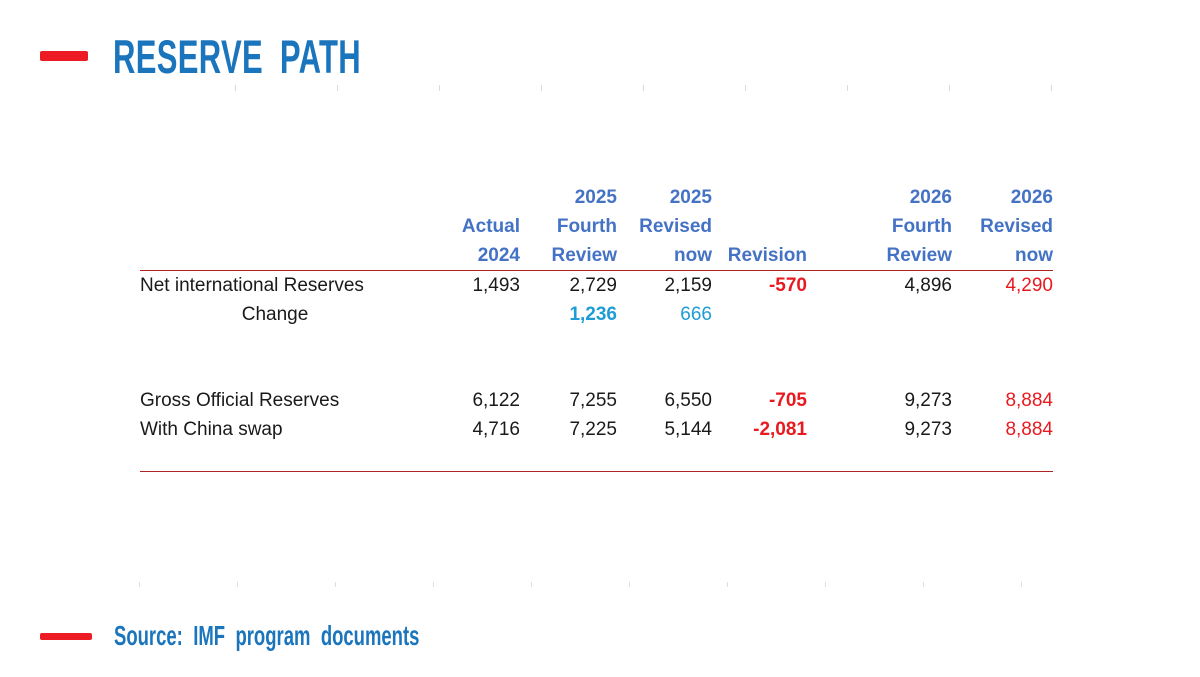 The image size is (1200, 677). What do you see at coordinates (596, 357) in the screenshot?
I see `table-spacer-row` at bounding box center [596, 357].